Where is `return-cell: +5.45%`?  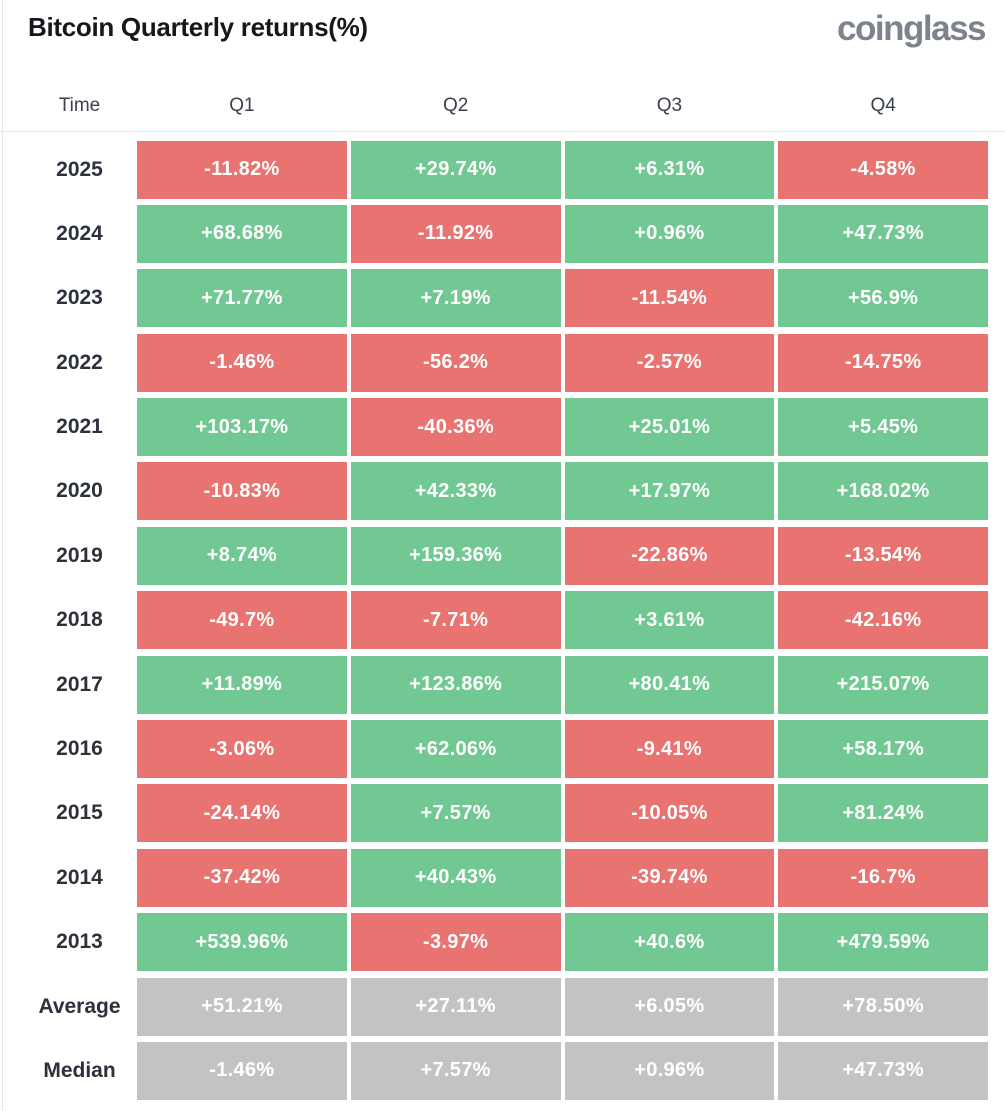
return-cell: +5.45% is located at coordinates (883, 427).